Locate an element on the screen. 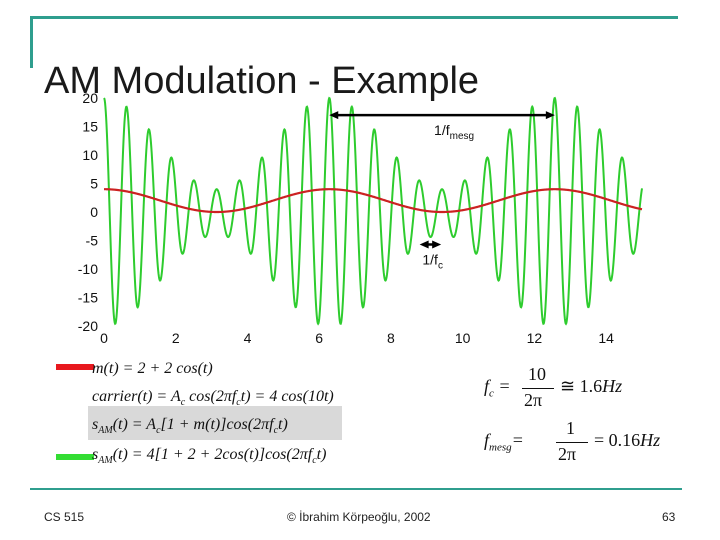 Image resolution: width=720 pixels, height=540 pixels. footer-copyright: © İbrahim Körpeoğlu, 2002 is located at coordinates (359, 517).